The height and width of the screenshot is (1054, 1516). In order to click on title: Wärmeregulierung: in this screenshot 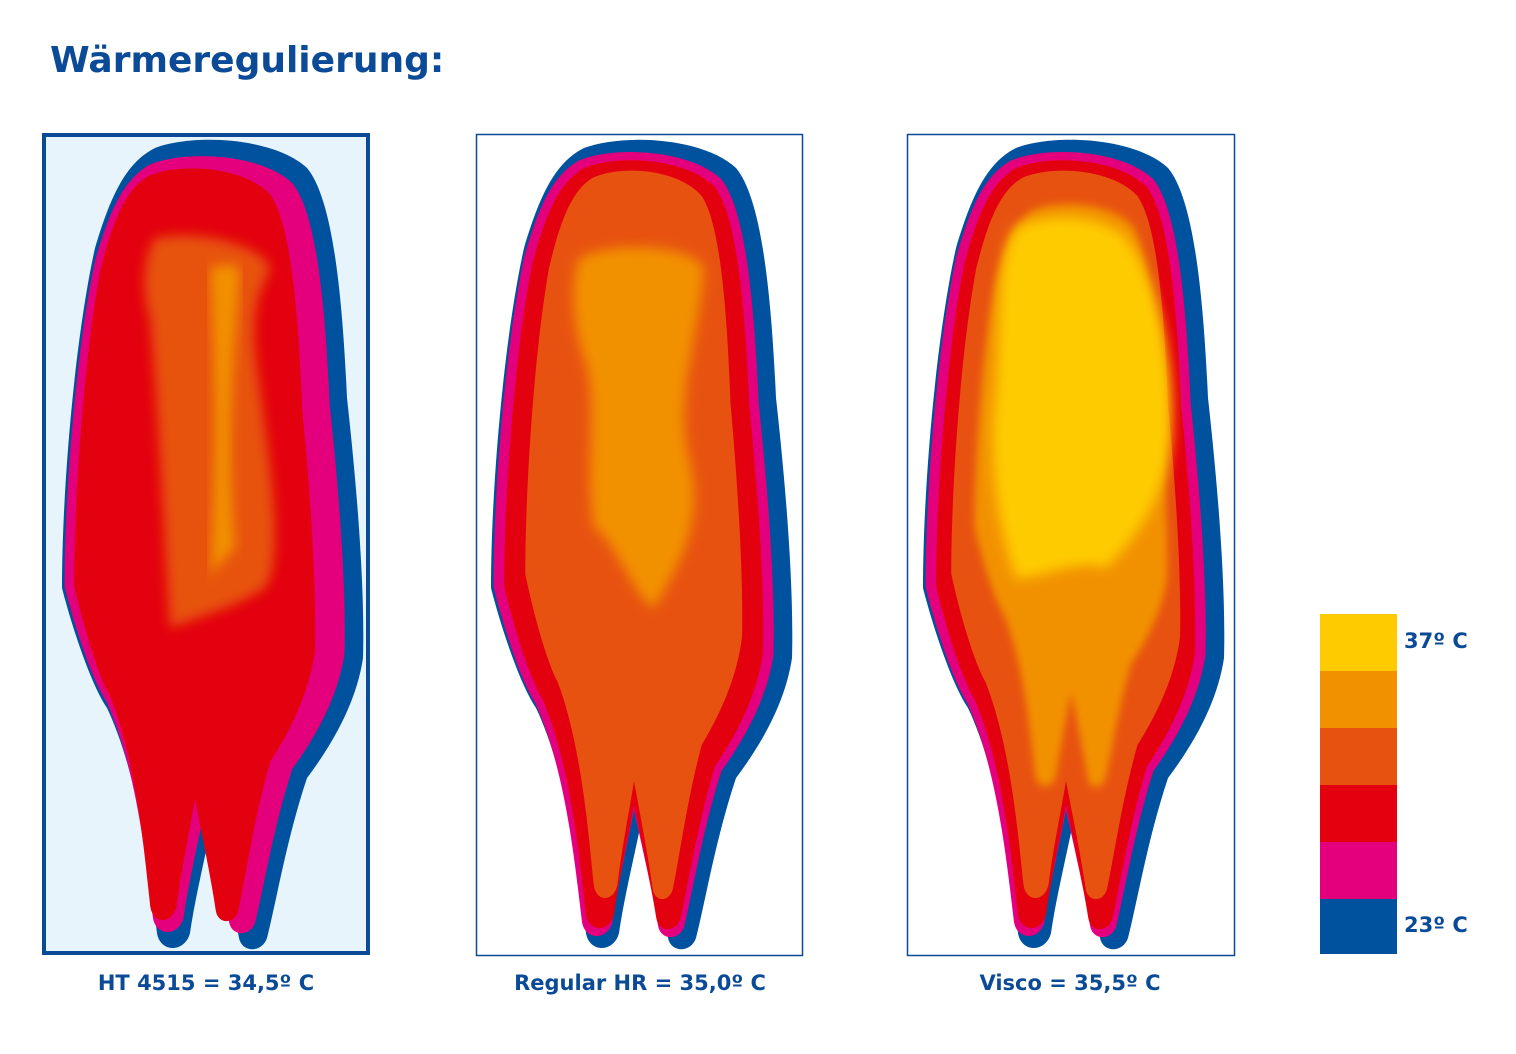, I will do `click(247, 60)`.